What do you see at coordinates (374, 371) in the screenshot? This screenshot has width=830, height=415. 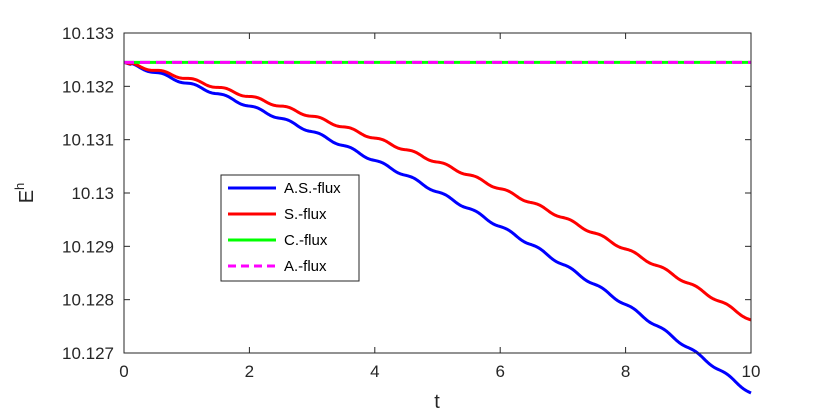 I see `x-tick-label: 4` at bounding box center [374, 371].